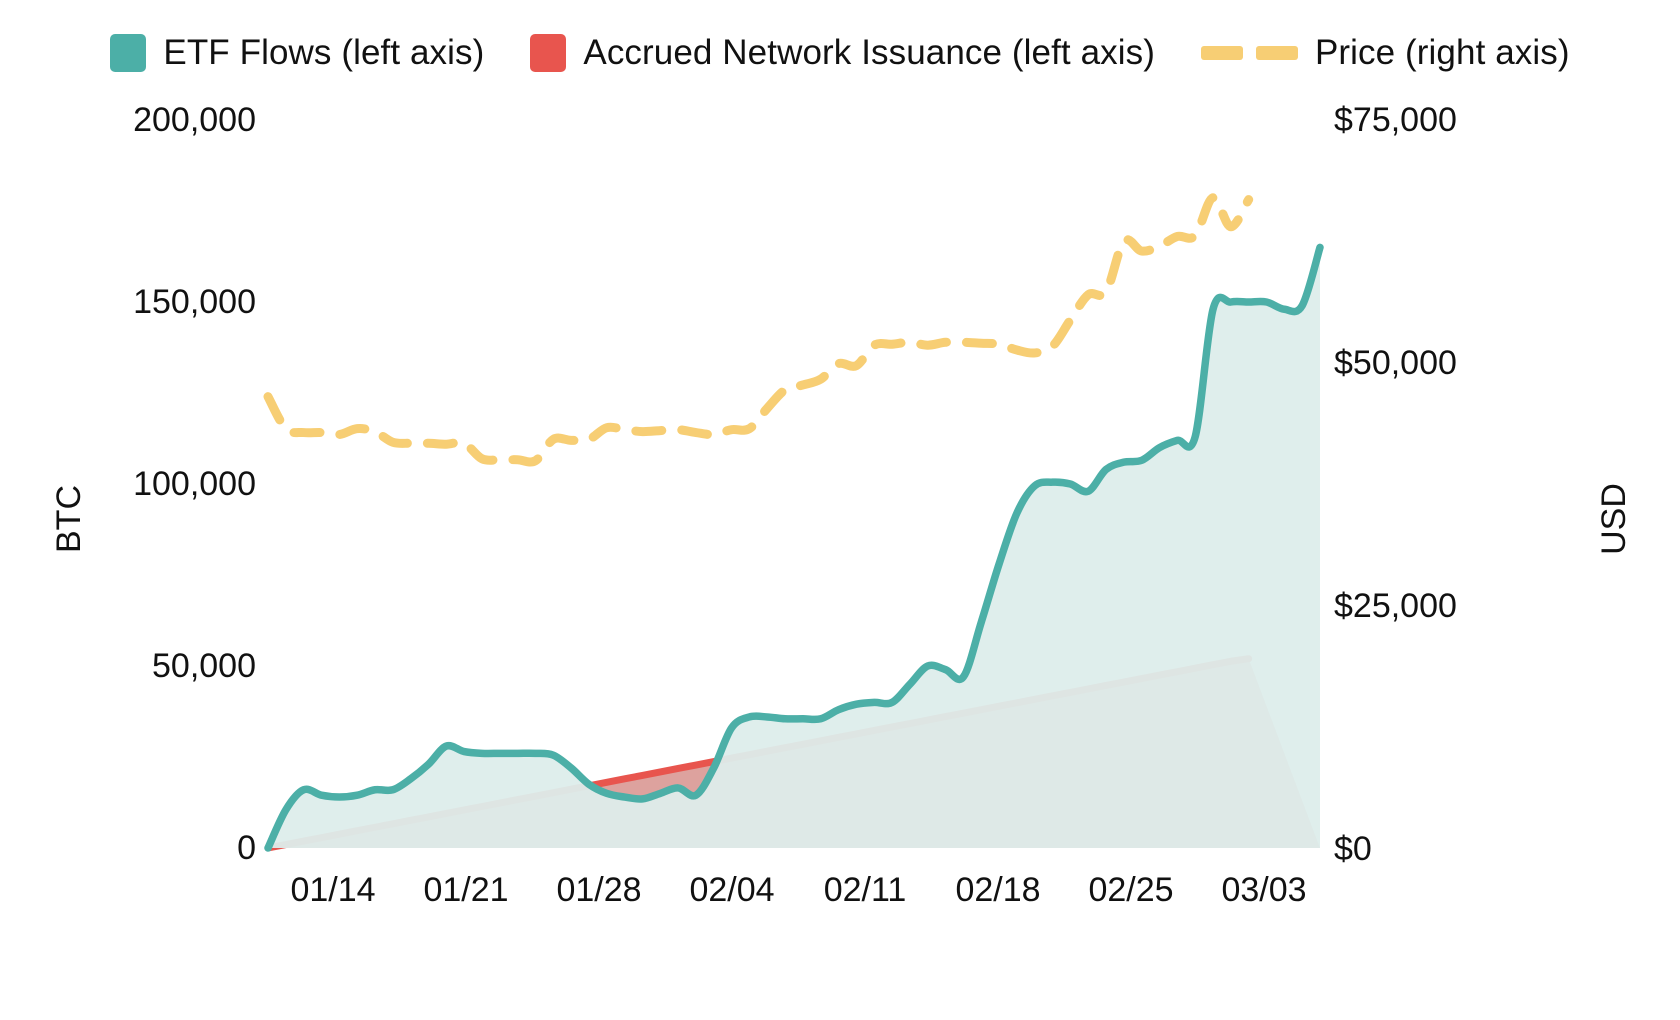  I want to click on legend-label-price: Price (right axis), so click(1442, 52).